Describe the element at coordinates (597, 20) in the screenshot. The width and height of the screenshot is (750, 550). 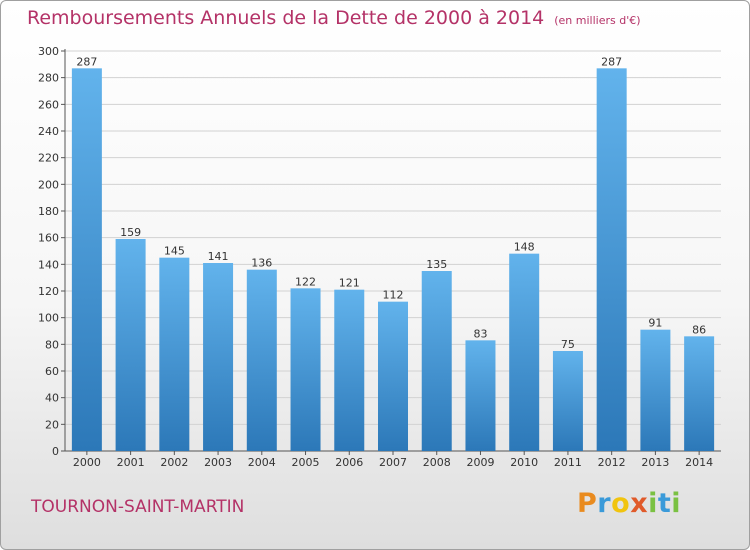
I see `title-unit: (en milliers d'€)` at that location.